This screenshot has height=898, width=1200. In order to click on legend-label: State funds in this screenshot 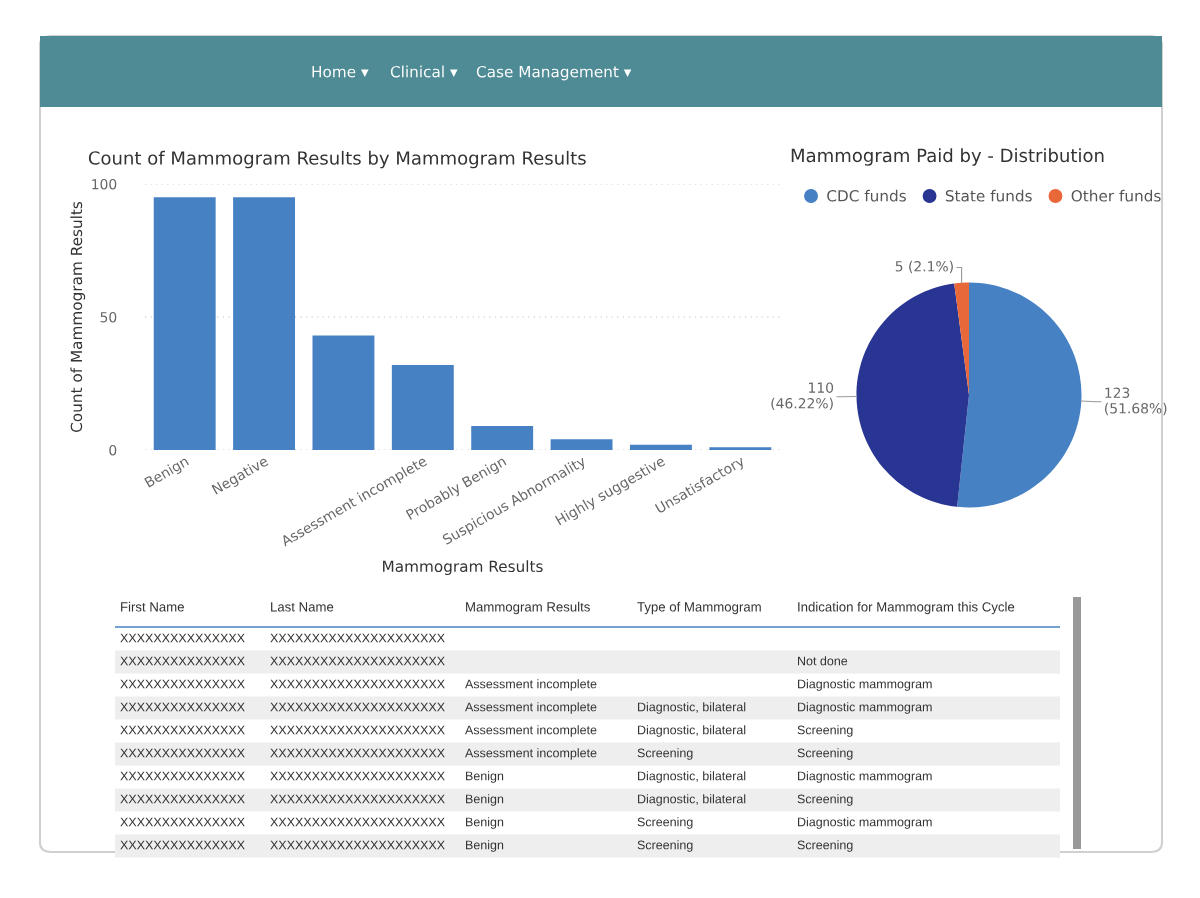, I will do `click(988, 195)`.